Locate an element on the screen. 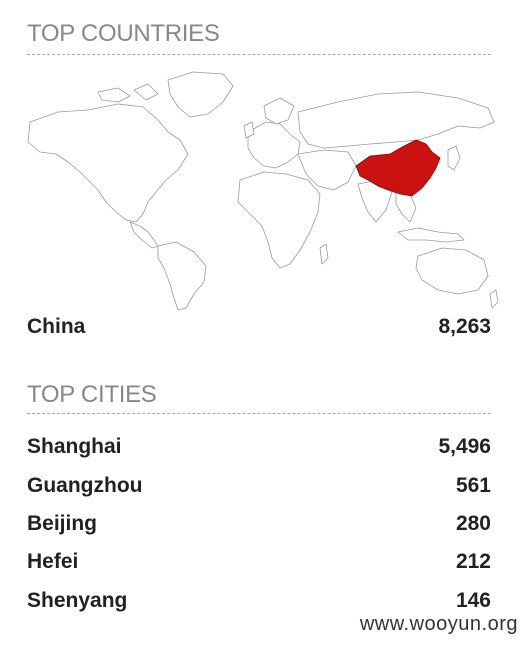 Image resolution: width=528 pixels, height=650 pixels. map-russia is located at coordinates (396, 120).